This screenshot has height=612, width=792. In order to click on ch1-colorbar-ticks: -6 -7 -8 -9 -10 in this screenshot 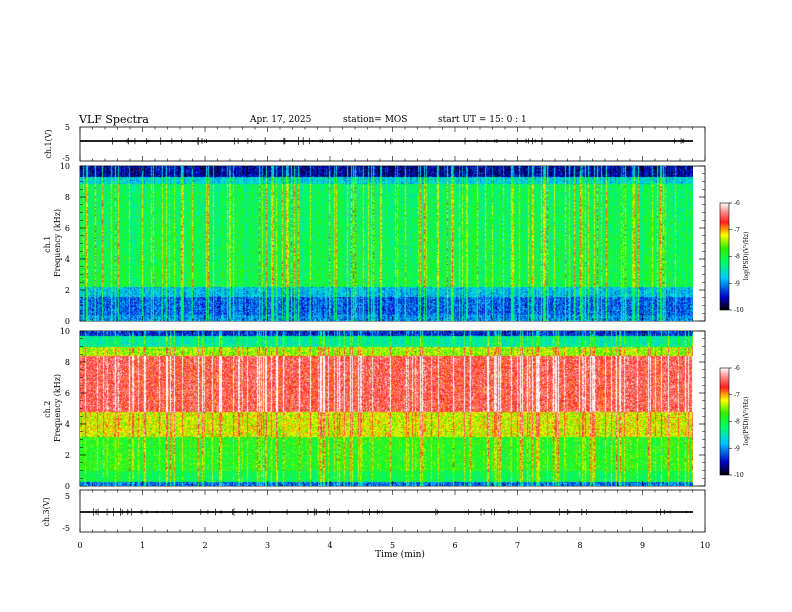, I will do `click(736, 257)`.